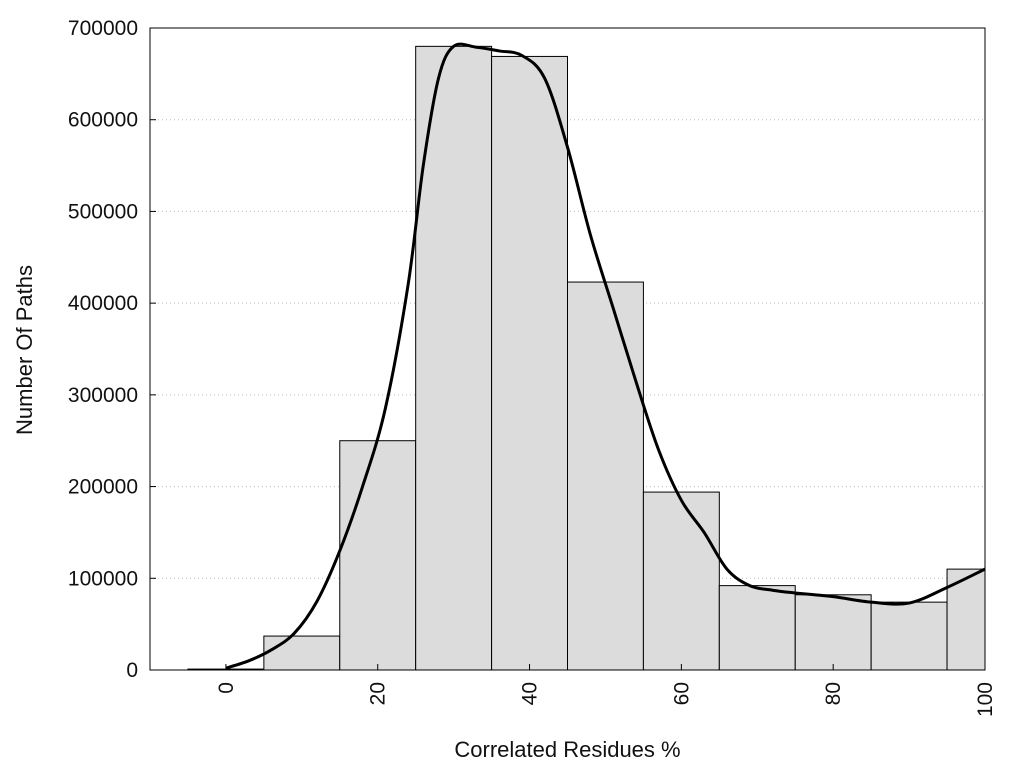  I want to click on x-tick-label: 100, so click(985, 699).